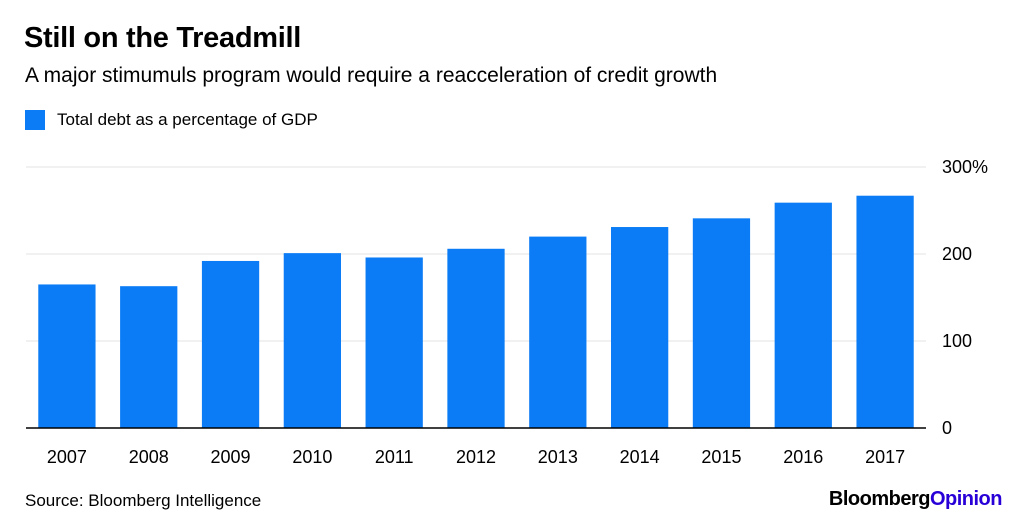  I want to click on chart-title: Still on the Treadmill, so click(162, 38).